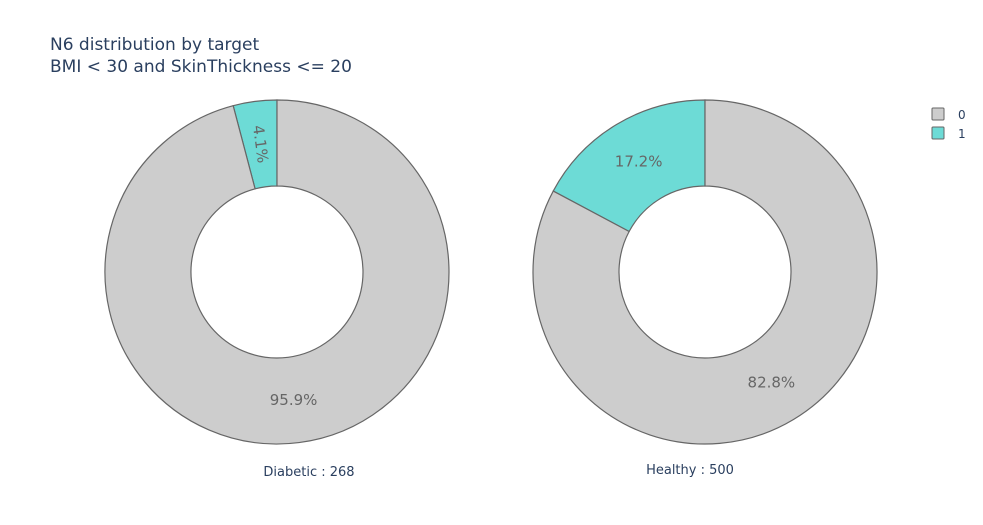 This screenshot has height=525, width=983. What do you see at coordinates (294, 400) in the screenshot?
I see `slice-label-0-0: 95.9%` at bounding box center [294, 400].